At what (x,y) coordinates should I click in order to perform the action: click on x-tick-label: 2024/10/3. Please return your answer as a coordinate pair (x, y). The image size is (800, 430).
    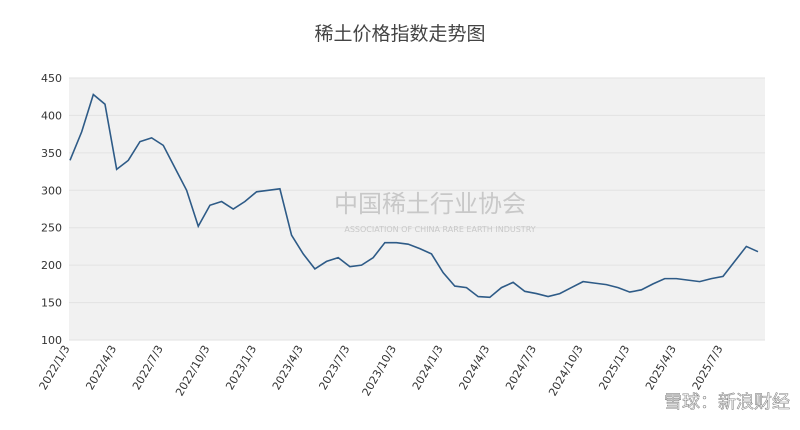
    Looking at the image, I should click on (565, 370).